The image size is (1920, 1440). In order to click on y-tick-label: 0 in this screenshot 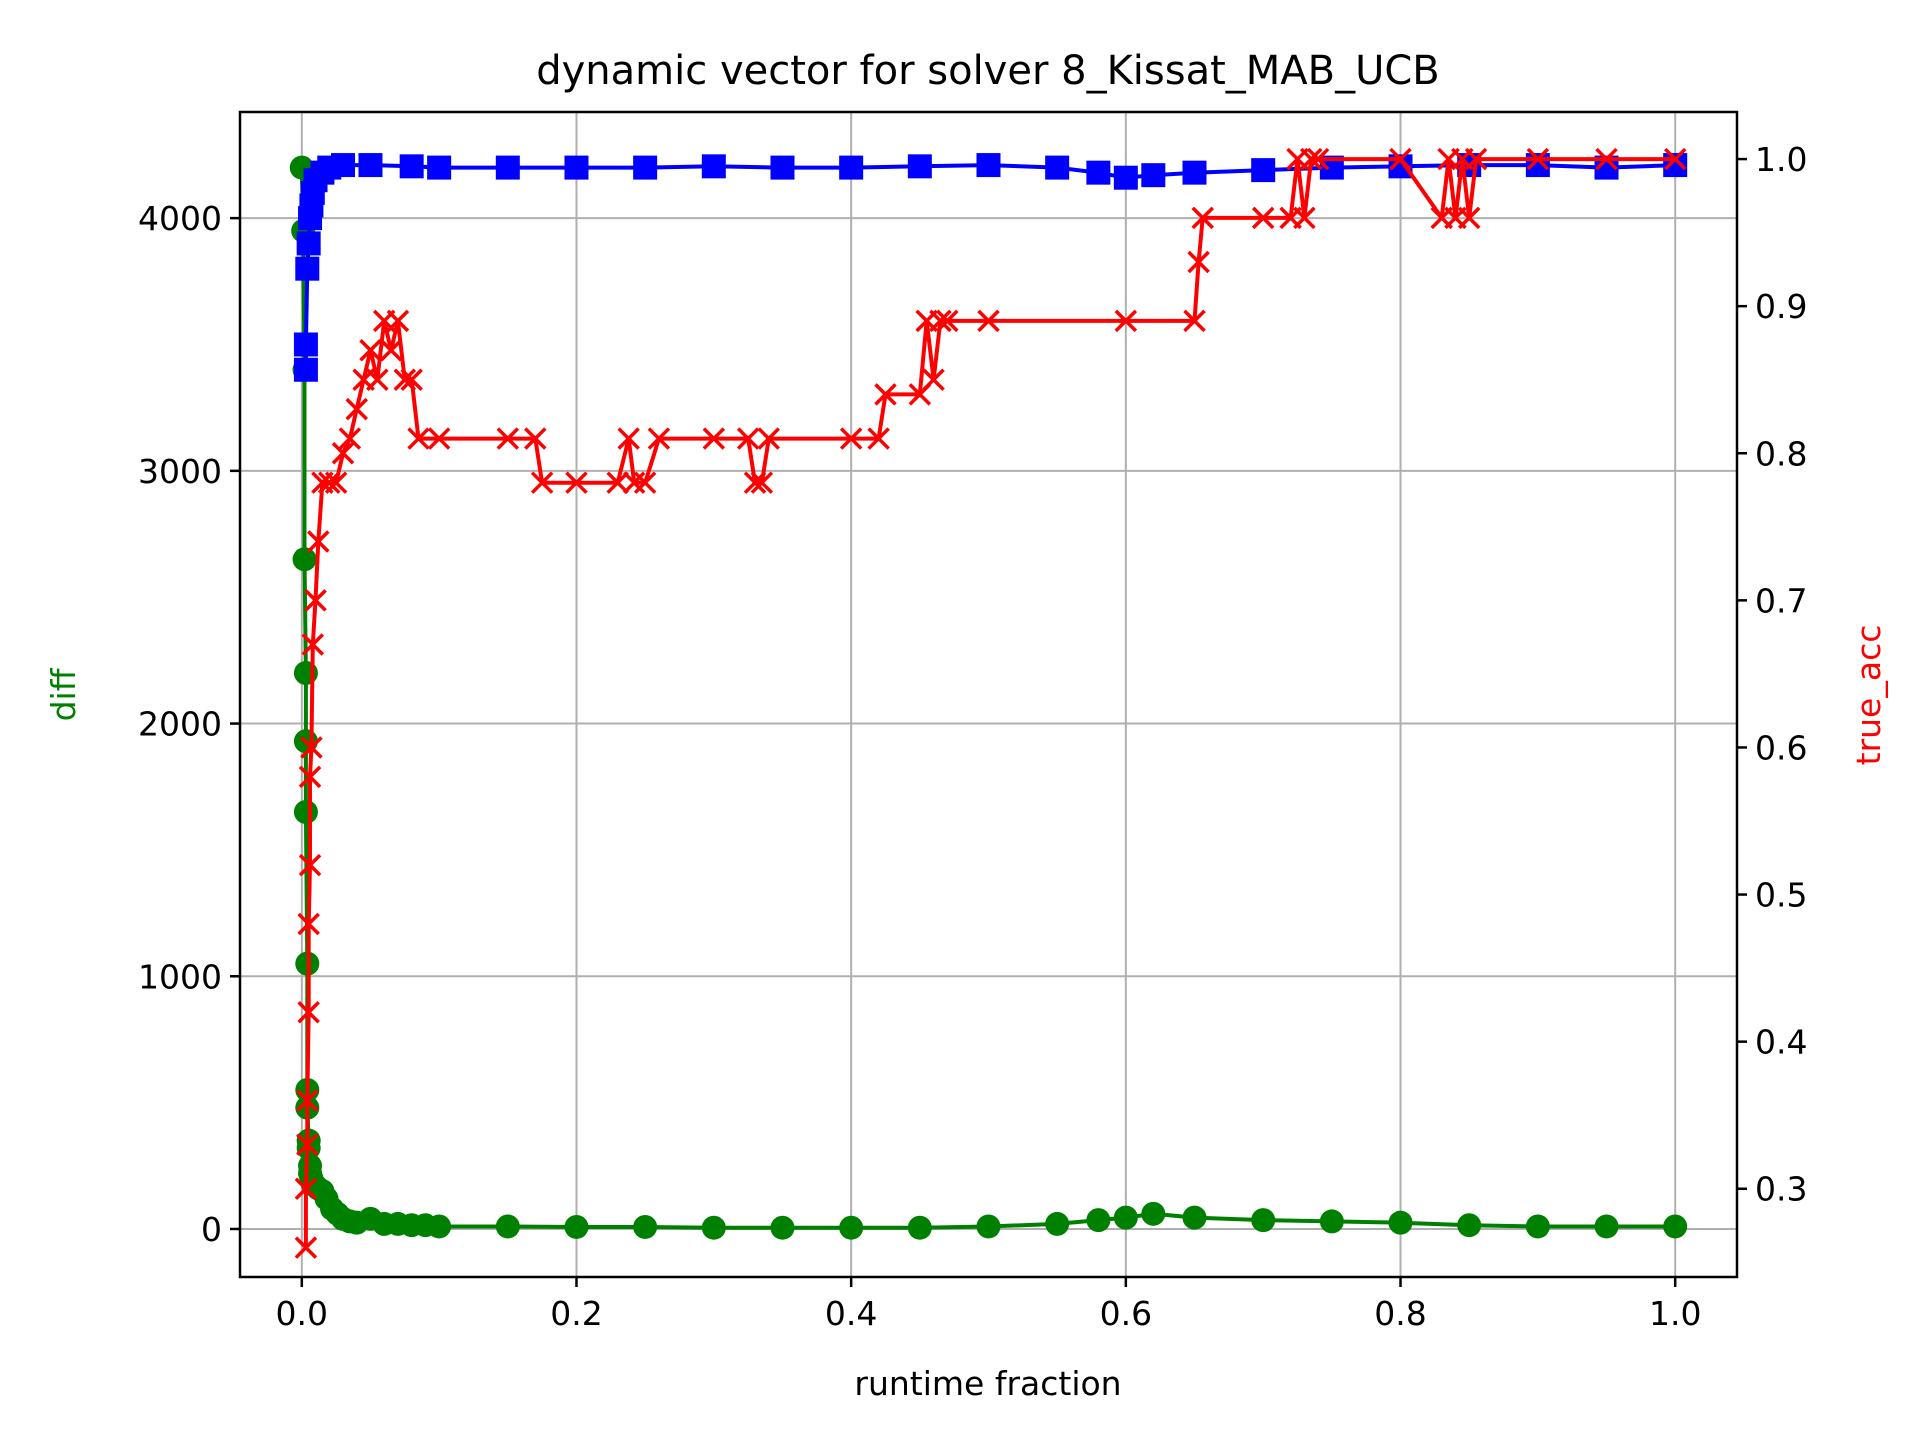, I will do `click(211, 1229)`.